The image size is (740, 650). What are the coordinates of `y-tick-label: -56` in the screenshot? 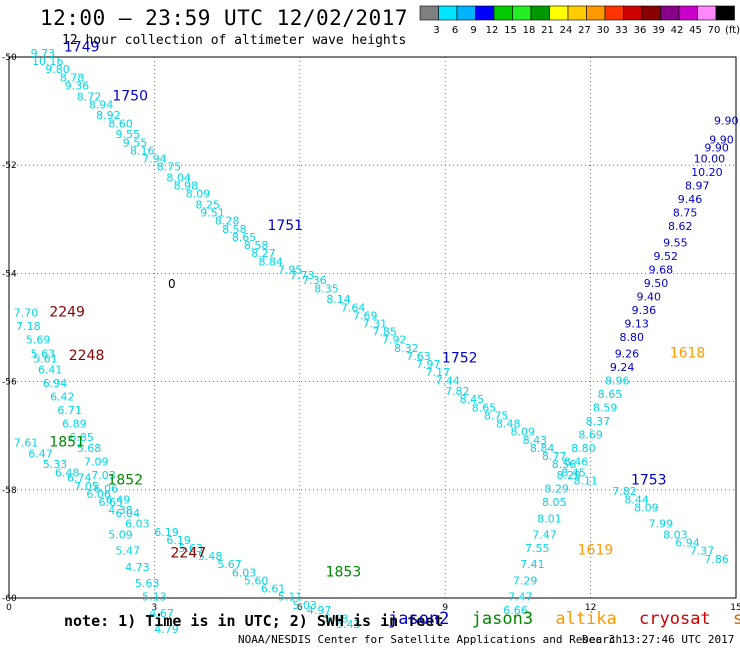 It's located at (9, 383).